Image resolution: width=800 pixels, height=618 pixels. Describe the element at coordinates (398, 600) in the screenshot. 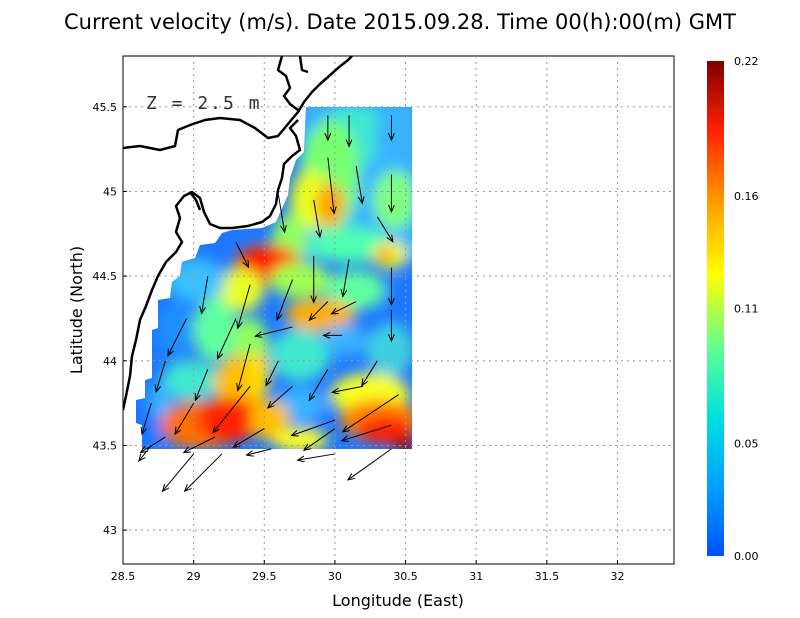

I see `x-axis-title: Longitude (East)` at that location.